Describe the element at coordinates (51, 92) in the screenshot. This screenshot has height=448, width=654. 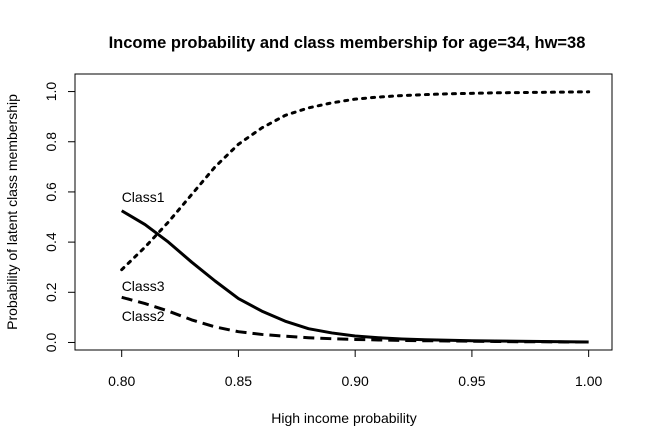
I see `y-tick-label: 1.0` at that location.